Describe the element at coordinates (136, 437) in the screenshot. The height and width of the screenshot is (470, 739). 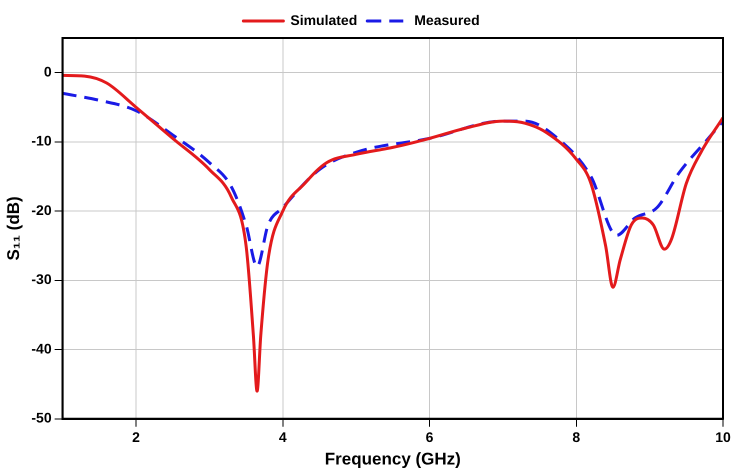
I see `x-tick-label: 2` at that location.